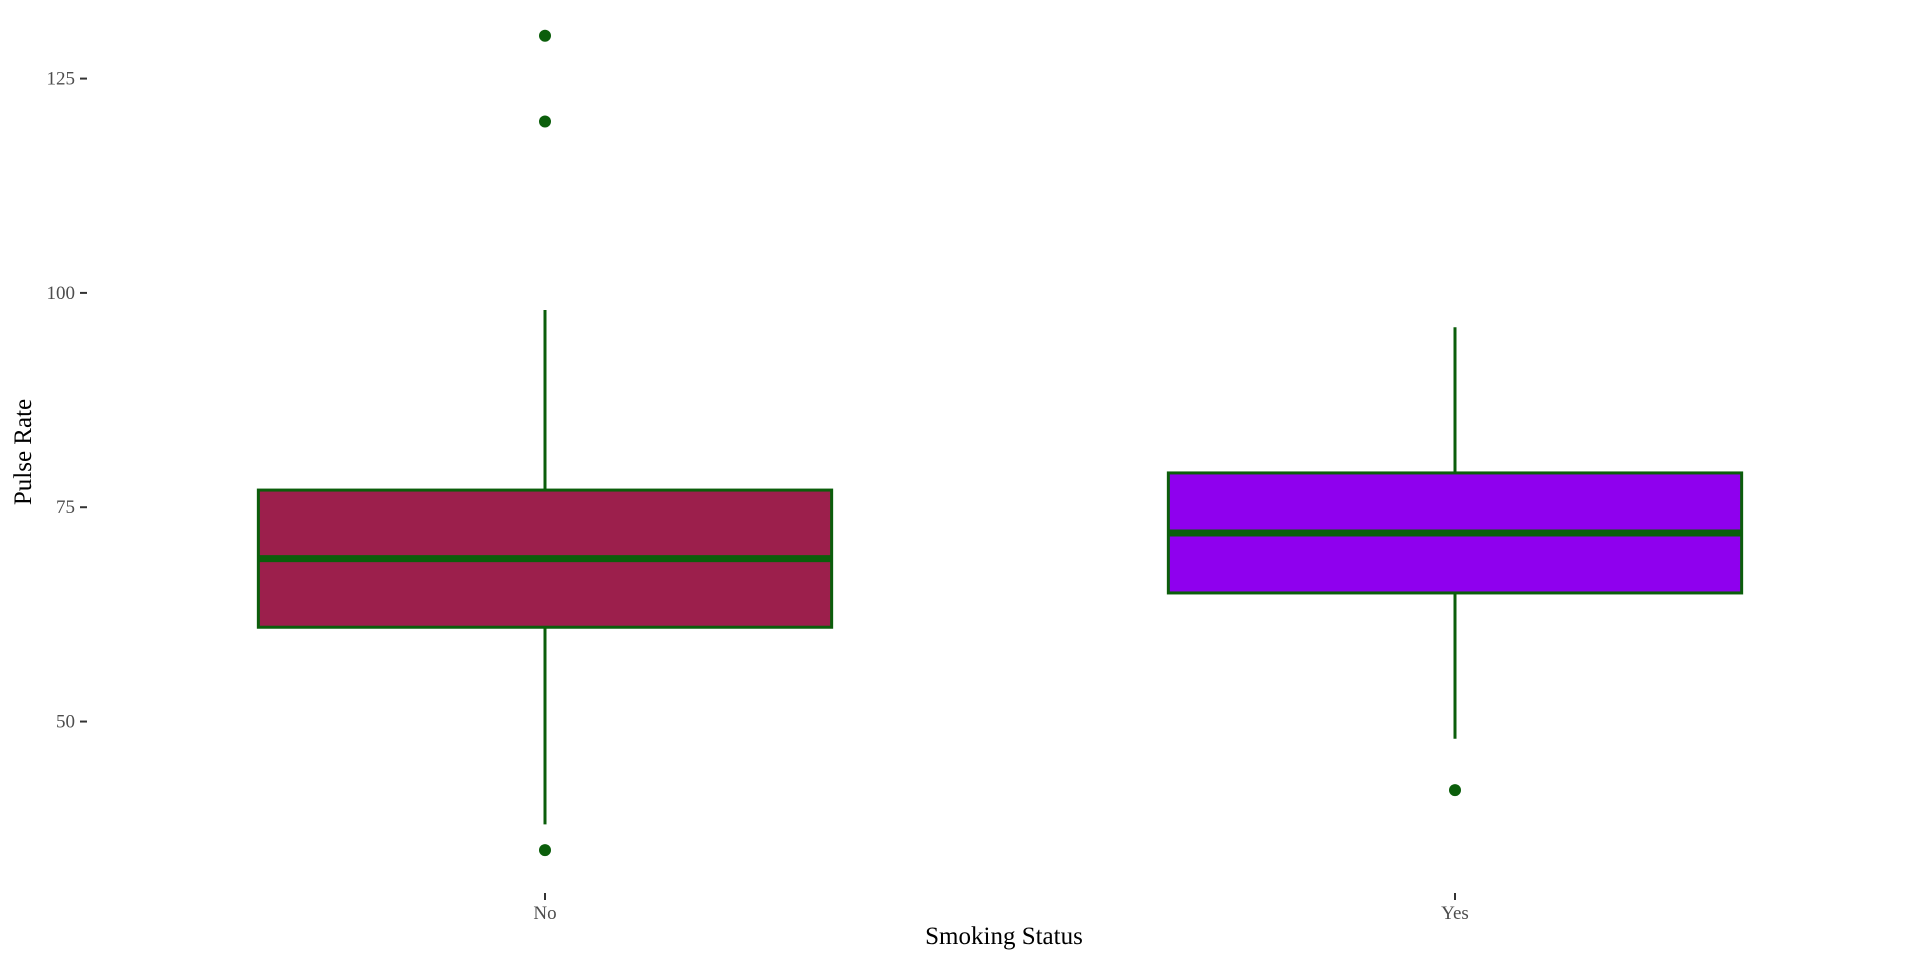  What do you see at coordinates (1455, 913) in the screenshot?
I see `x-tick-label: Yes` at bounding box center [1455, 913].